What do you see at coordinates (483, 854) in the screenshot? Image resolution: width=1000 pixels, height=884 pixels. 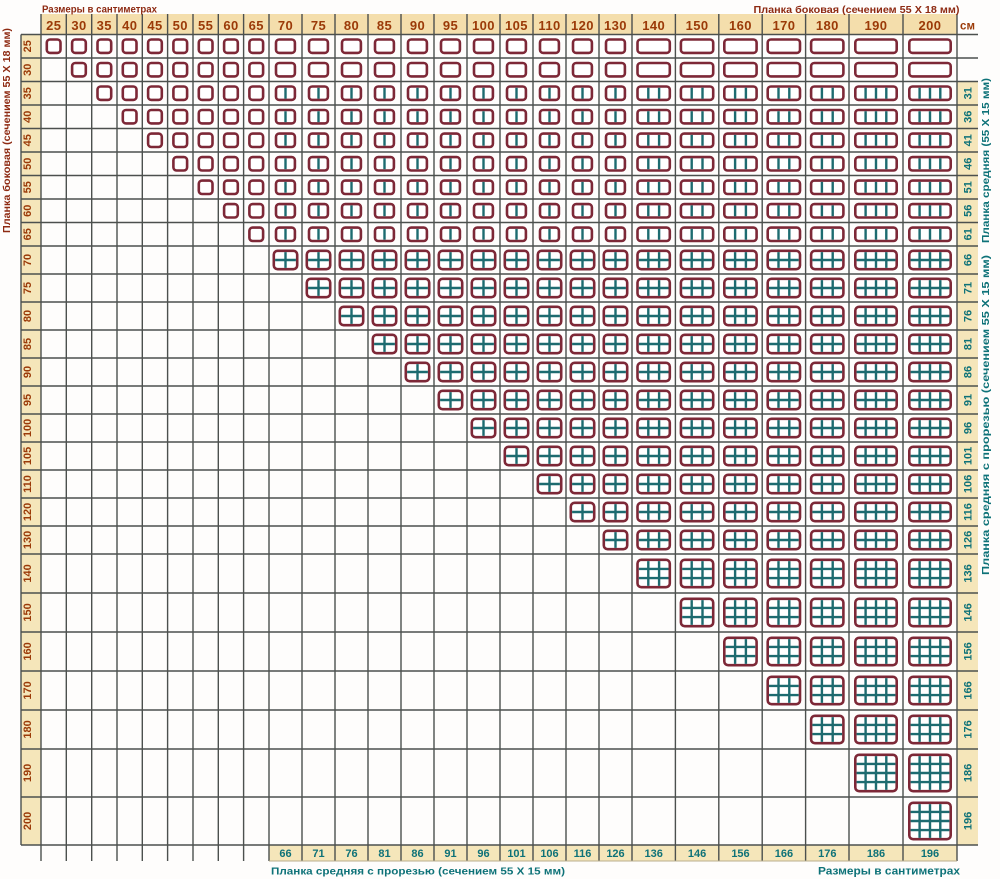 I see `svg-text: 96` at bounding box center [483, 854].